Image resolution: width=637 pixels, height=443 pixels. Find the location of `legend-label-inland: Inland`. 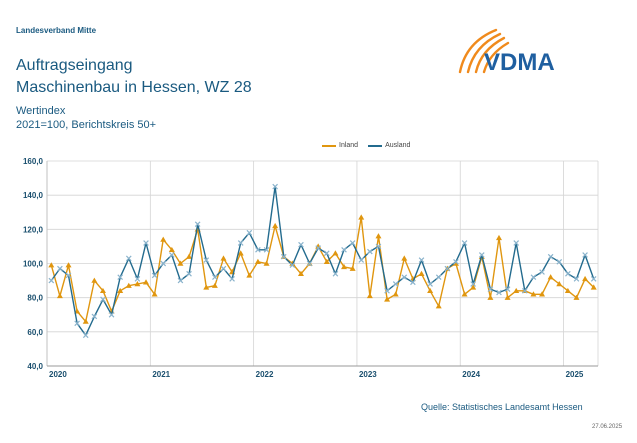

legend-label-inland: Inland is located at coordinates (349, 145).